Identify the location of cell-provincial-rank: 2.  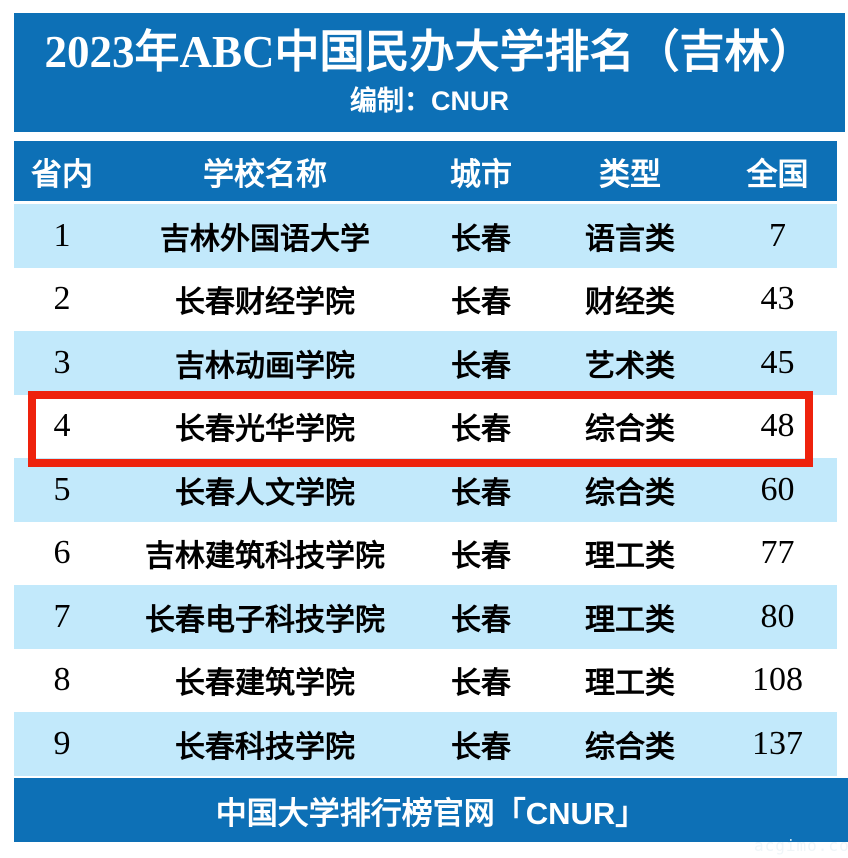
(62, 299).